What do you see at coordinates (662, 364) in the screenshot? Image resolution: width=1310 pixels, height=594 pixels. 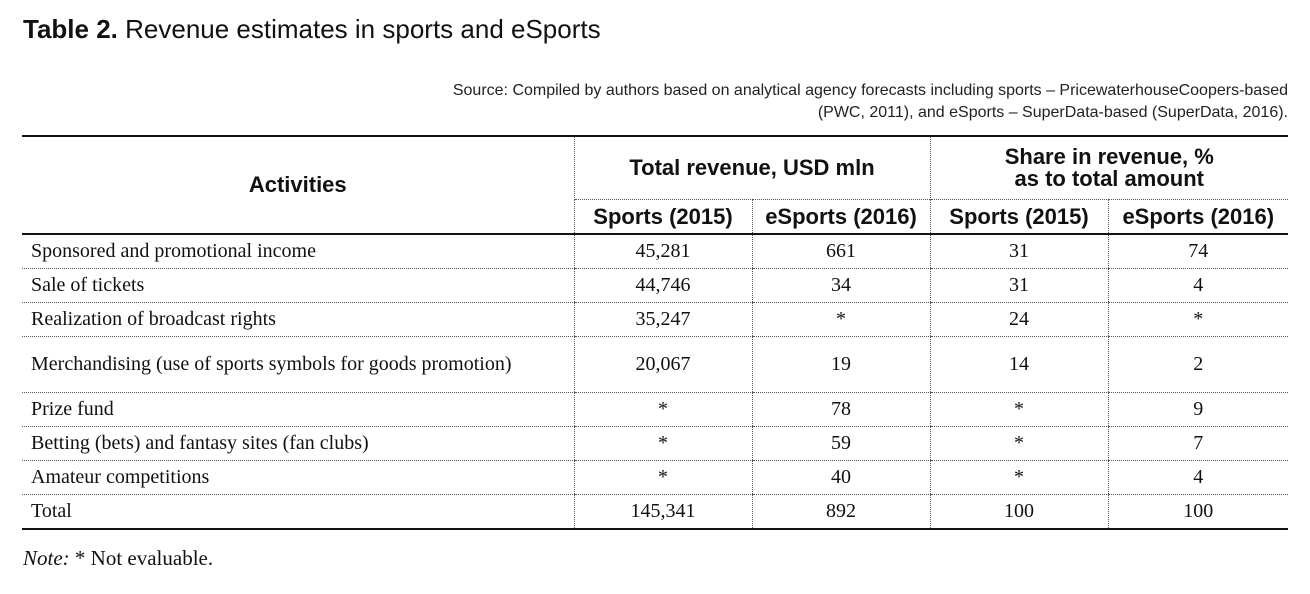 I see `cell-sports-revenue: 20,067` at bounding box center [662, 364].